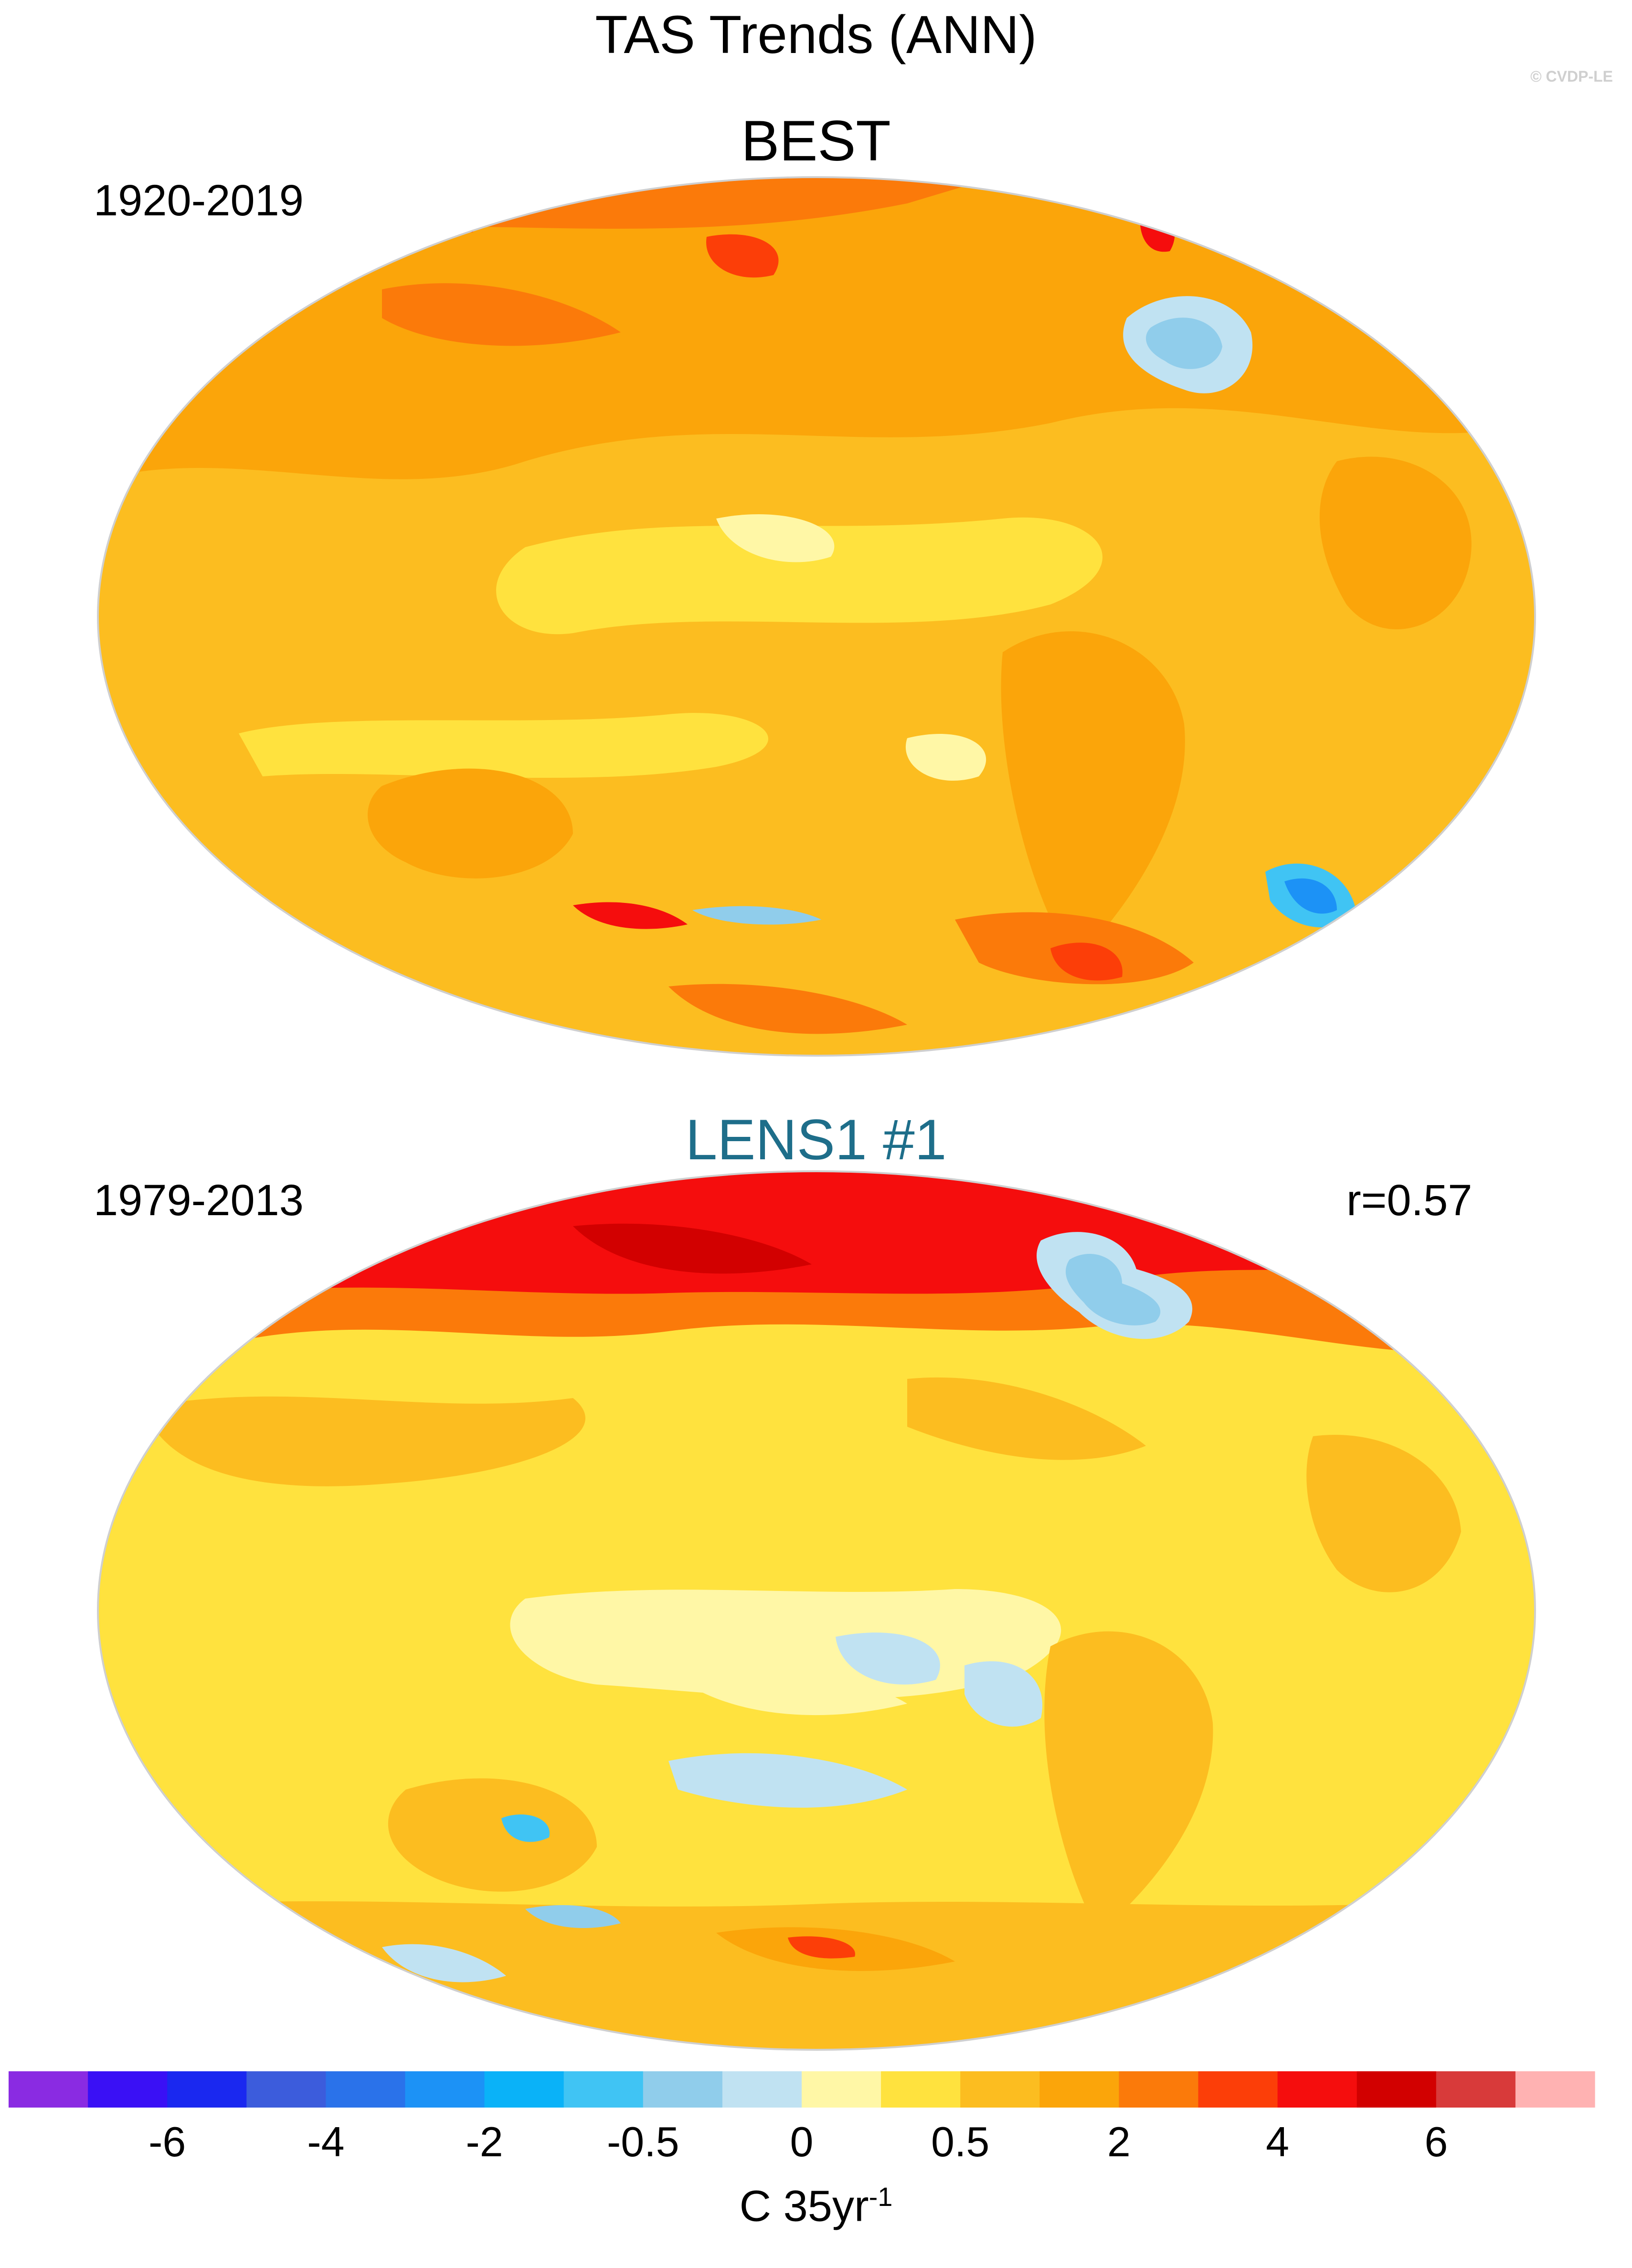  I want to click on pattern-correlation: r=0.57, so click(1409, 1200).